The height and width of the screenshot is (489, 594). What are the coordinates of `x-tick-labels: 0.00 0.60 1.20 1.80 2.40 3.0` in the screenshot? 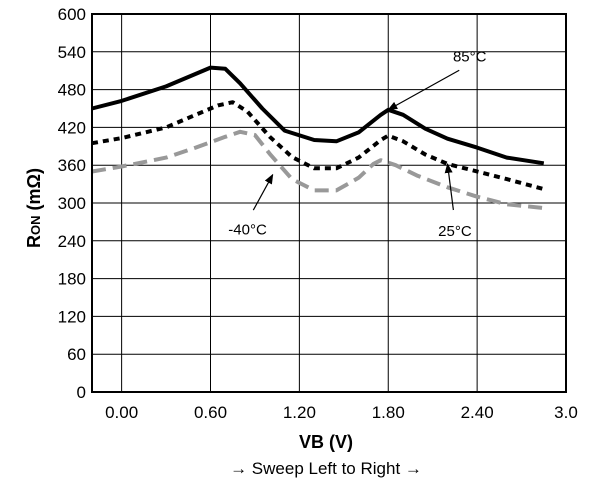 It's located at (341, 412).